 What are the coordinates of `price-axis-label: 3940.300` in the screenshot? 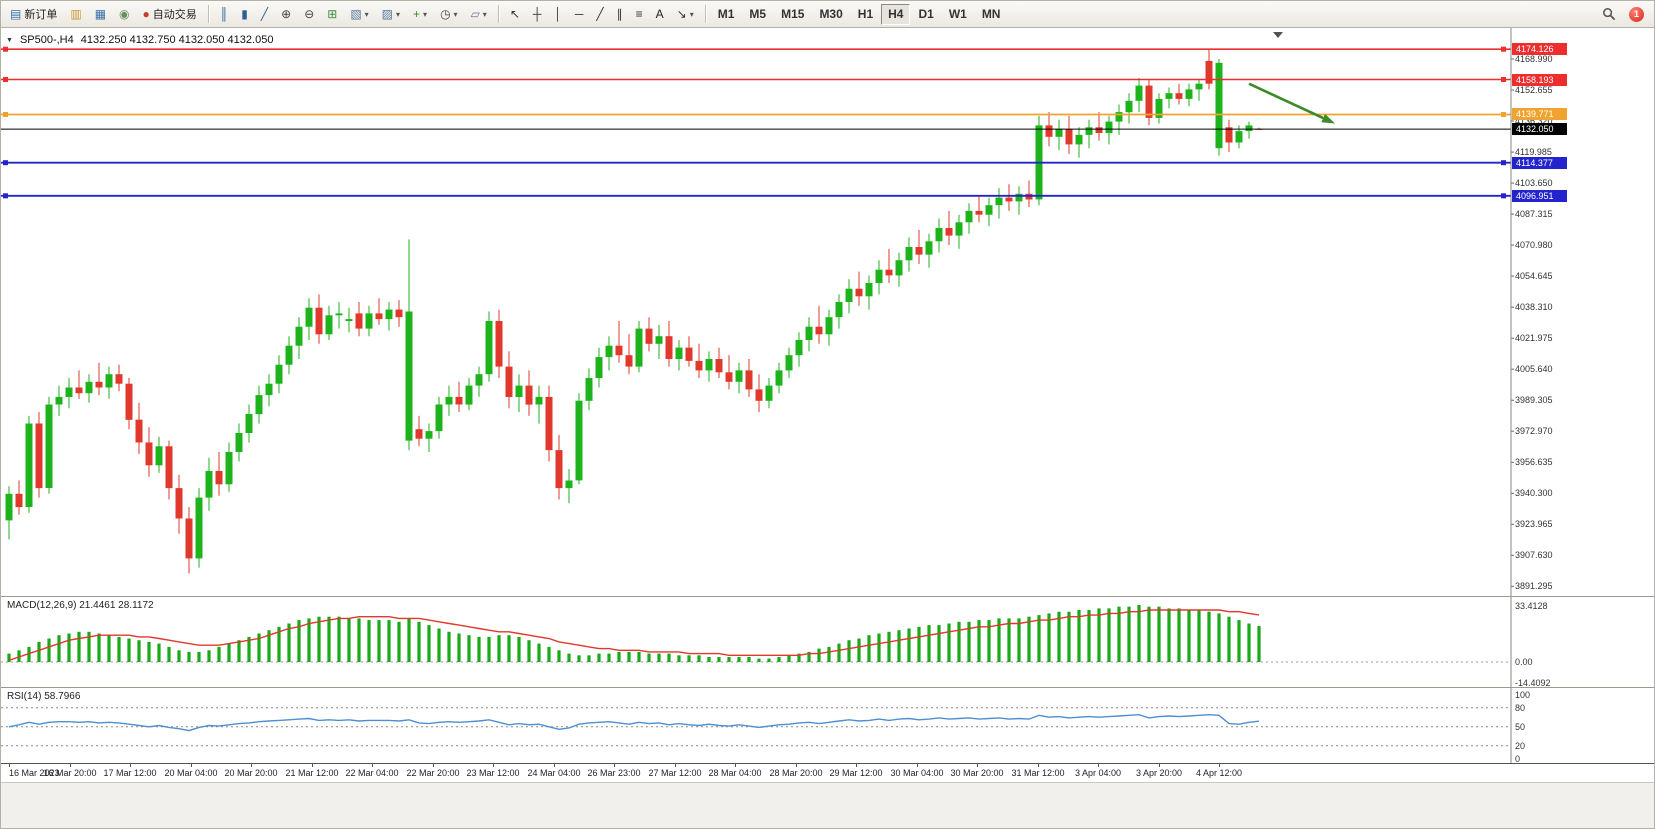 It's located at (1534, 493).